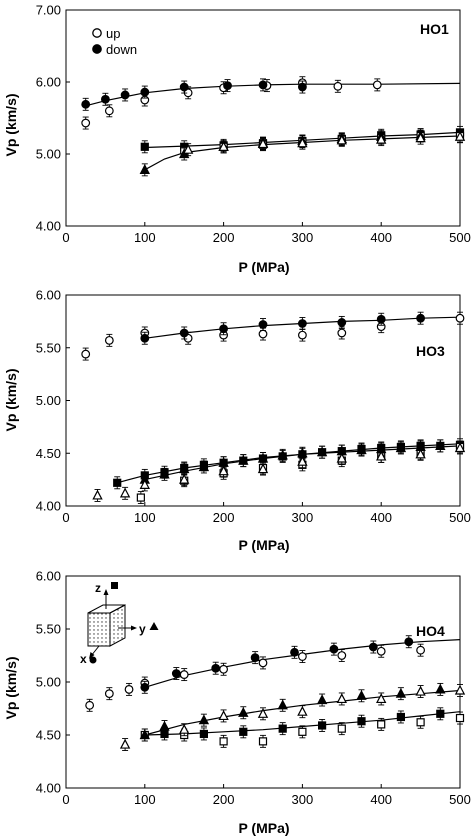 This screenshot has width=474, height=839. Describe the element at coordinates (302, 153) in the screenshot. I see `ho1-fit-curve` at that location.